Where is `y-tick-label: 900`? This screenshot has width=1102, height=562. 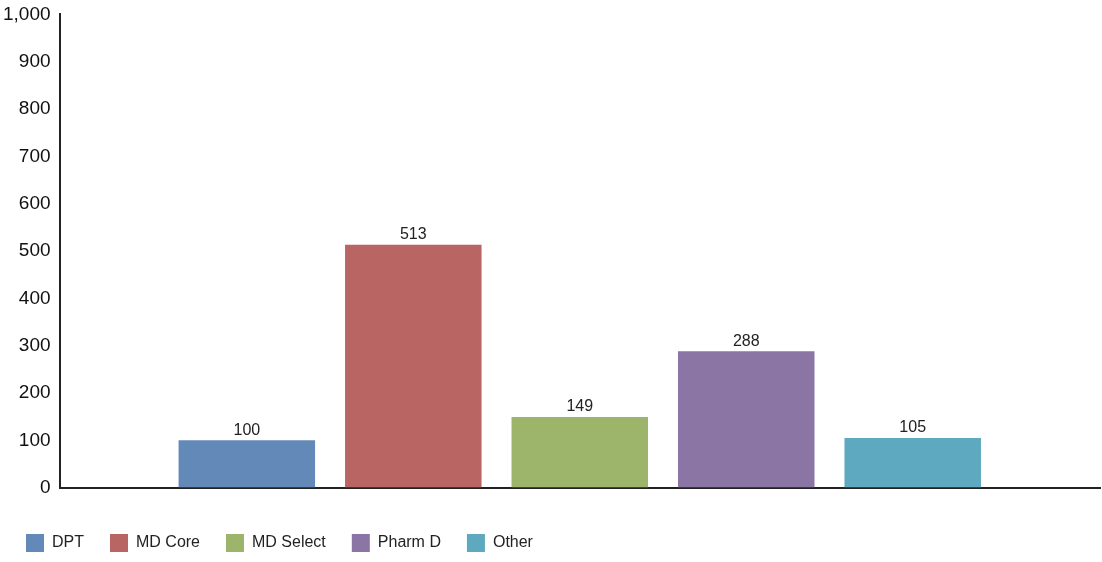 y-tick-label: 900 is located at coordinates (34, 60).